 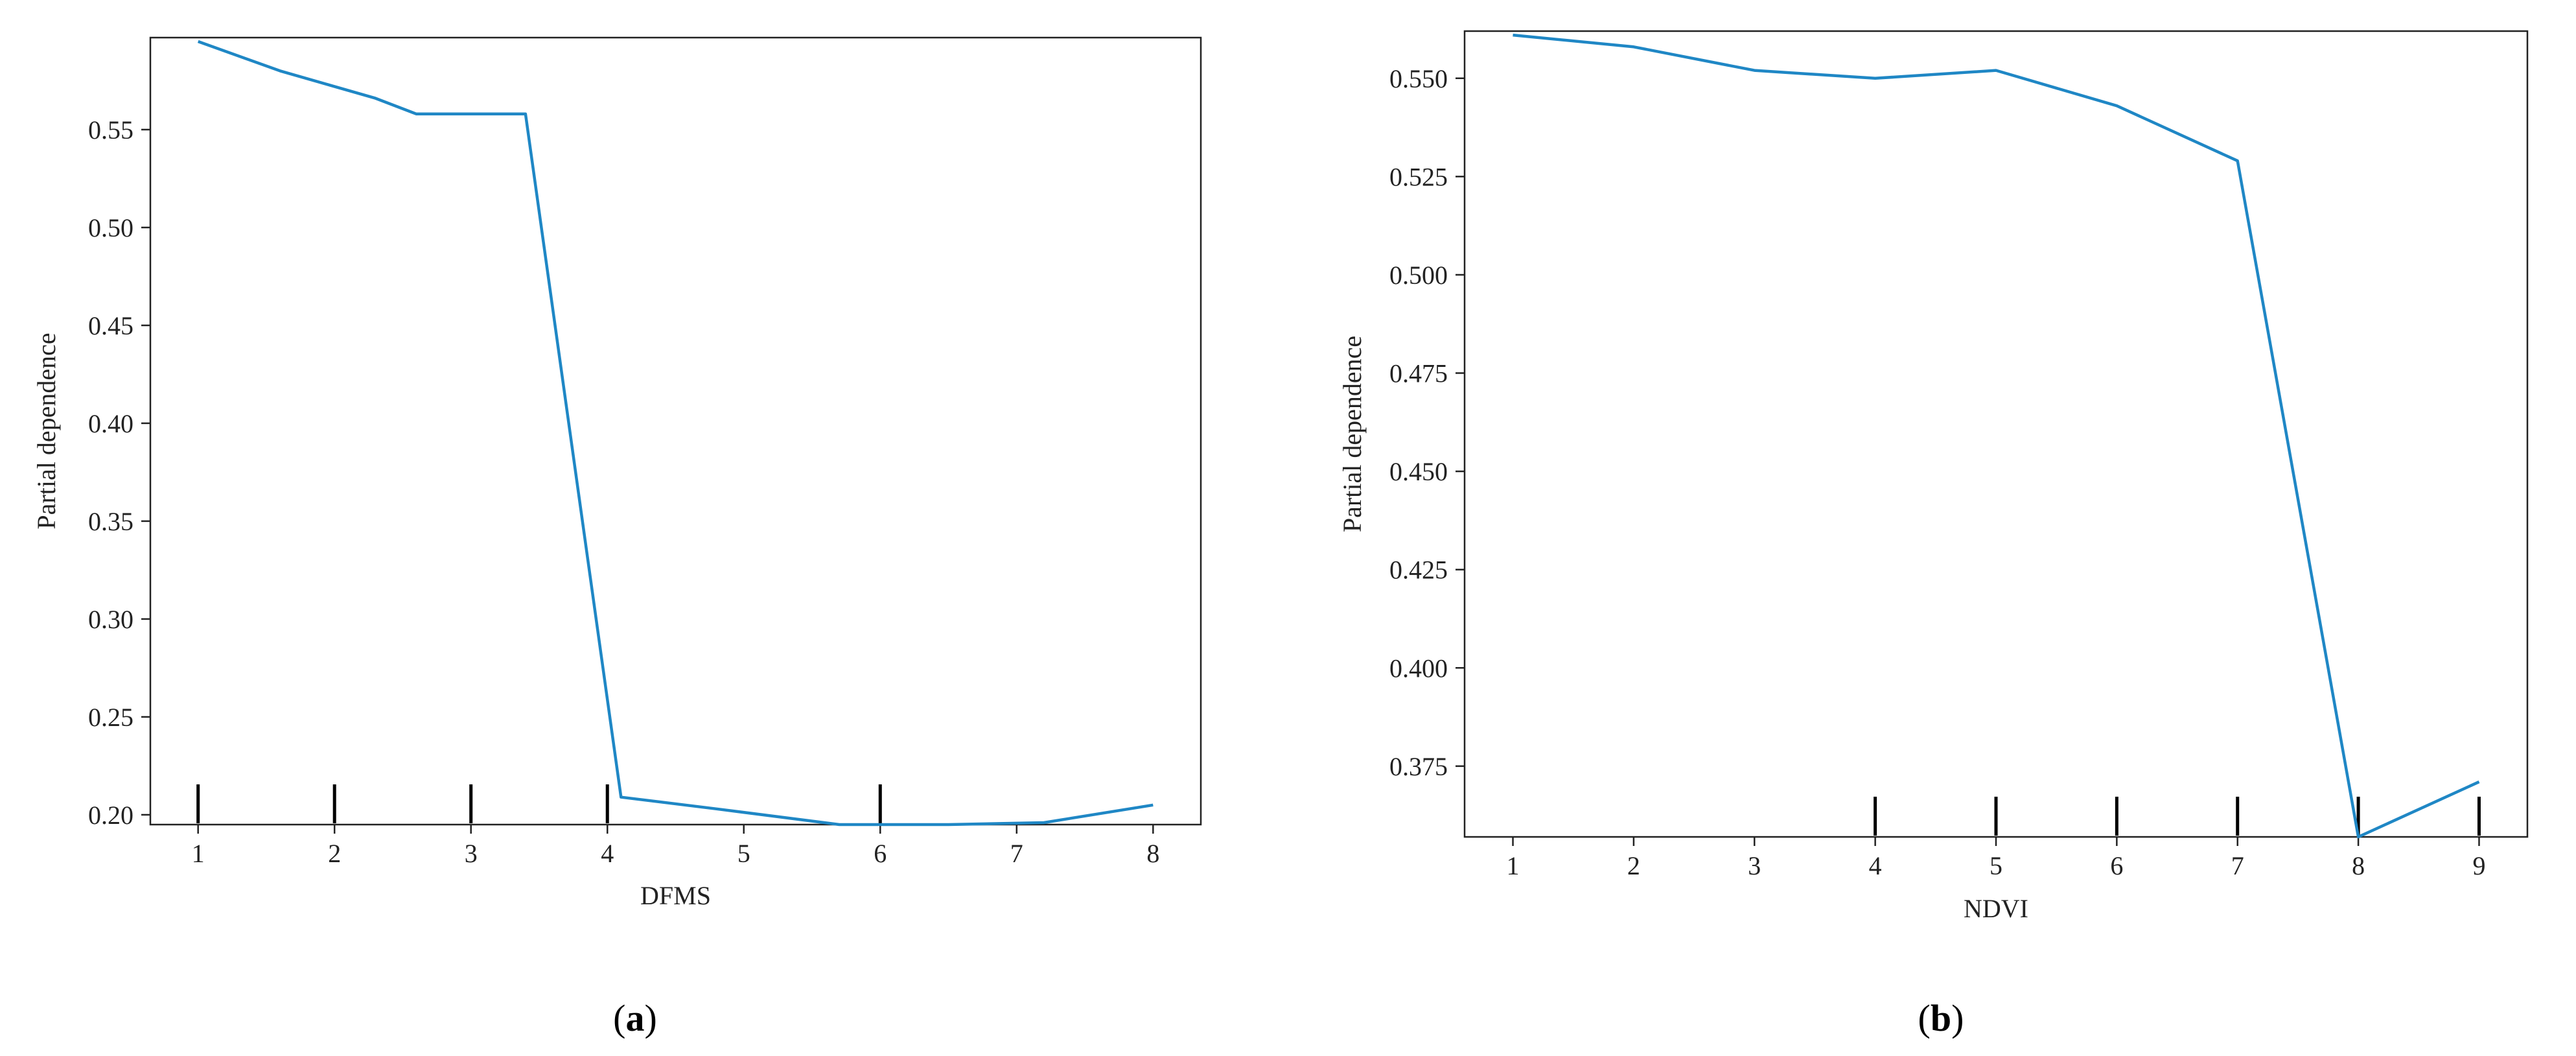 What do you see at coordinates (1996, 909) in the screenshot?
I see `x-axis-label: NDVI` at bounding box center [1996, 909].